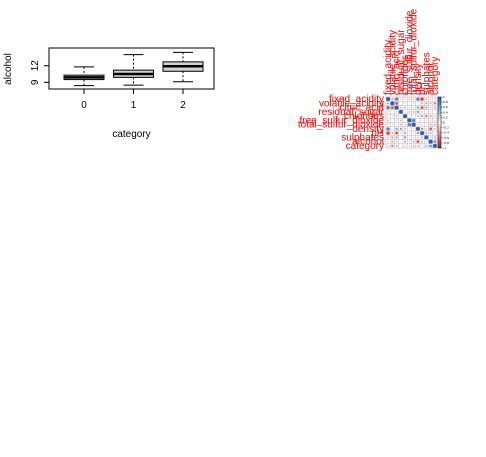 Image resolution: width=486 pixels, height=457 pixels. What do you see at coordinates (84, 105) in the screenshot?
I see `x-tick-label: 0` at bounding box center [84, 105].